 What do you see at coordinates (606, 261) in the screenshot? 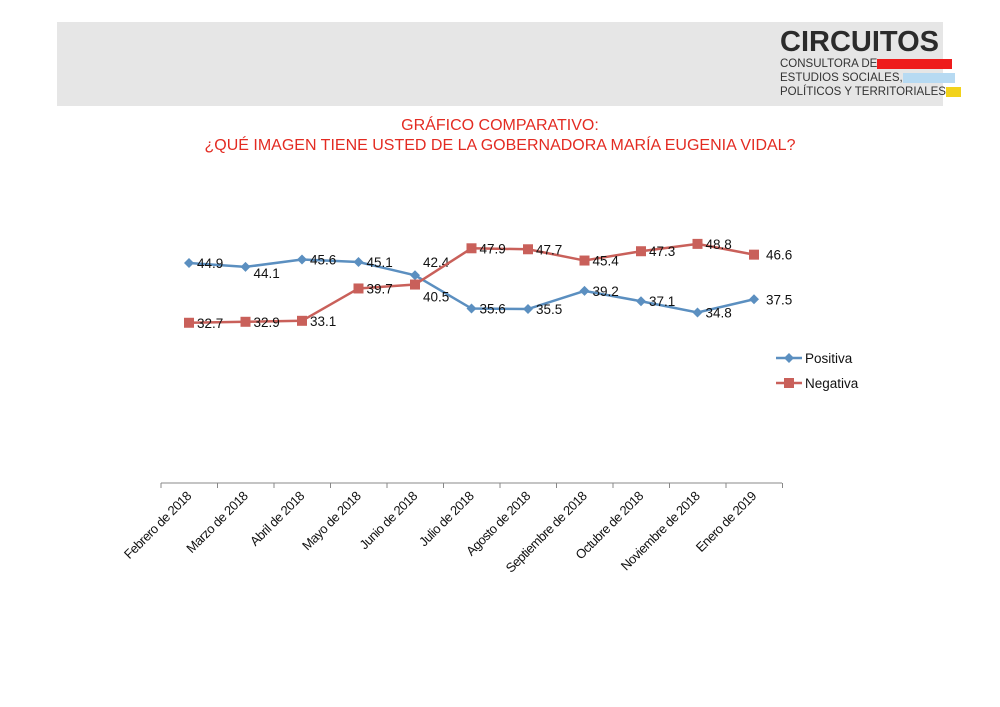
I see `data-label: 45.4` at bounding box center [606, 261].